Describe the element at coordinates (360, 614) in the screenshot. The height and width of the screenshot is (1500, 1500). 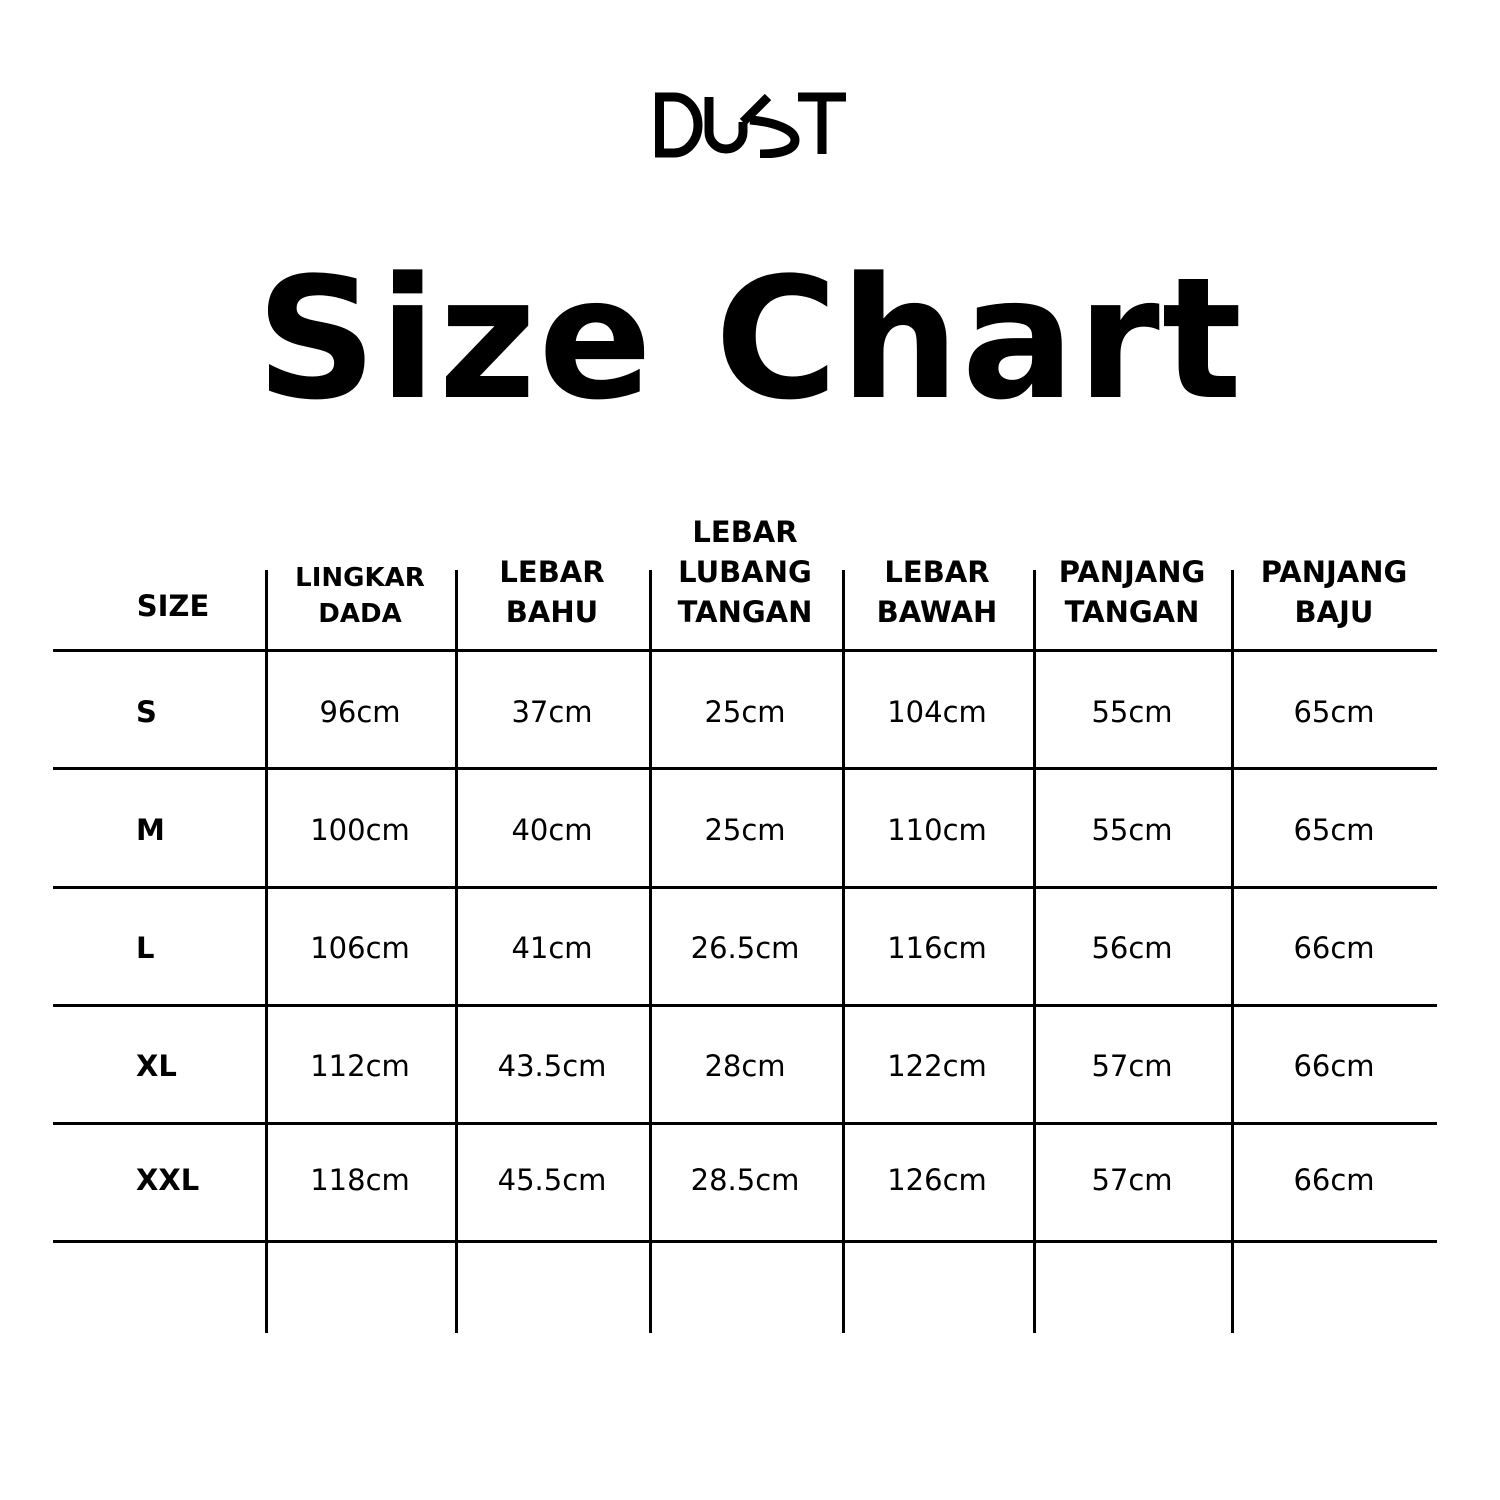
I see `header-line: DADA` at that location.